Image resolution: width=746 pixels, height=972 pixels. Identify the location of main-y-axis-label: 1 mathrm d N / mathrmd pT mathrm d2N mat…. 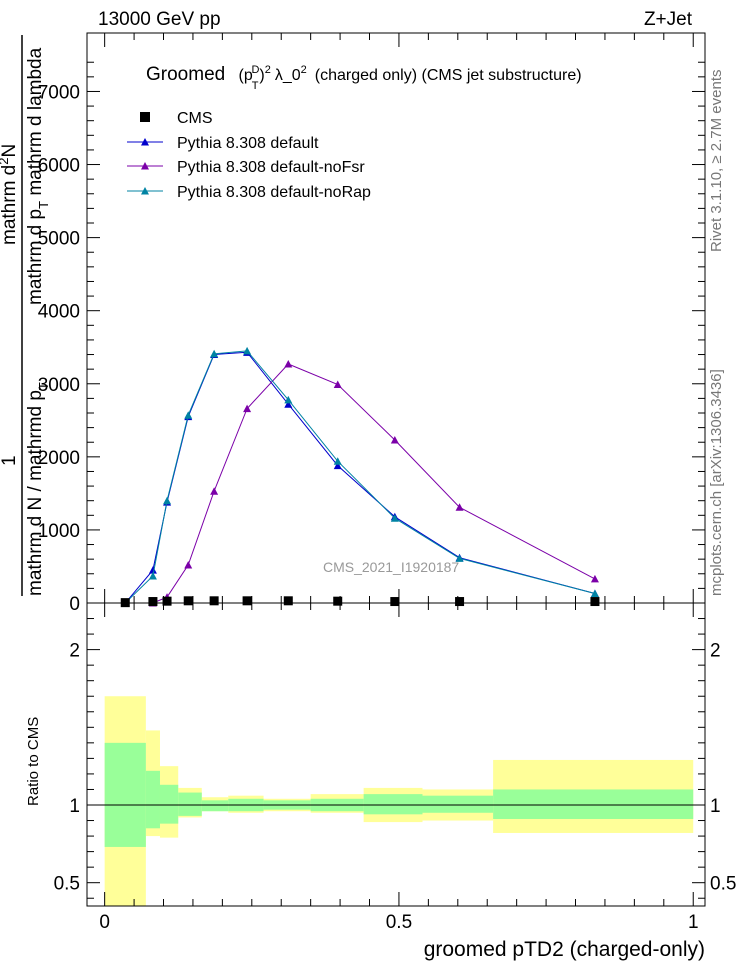
(25, 315).